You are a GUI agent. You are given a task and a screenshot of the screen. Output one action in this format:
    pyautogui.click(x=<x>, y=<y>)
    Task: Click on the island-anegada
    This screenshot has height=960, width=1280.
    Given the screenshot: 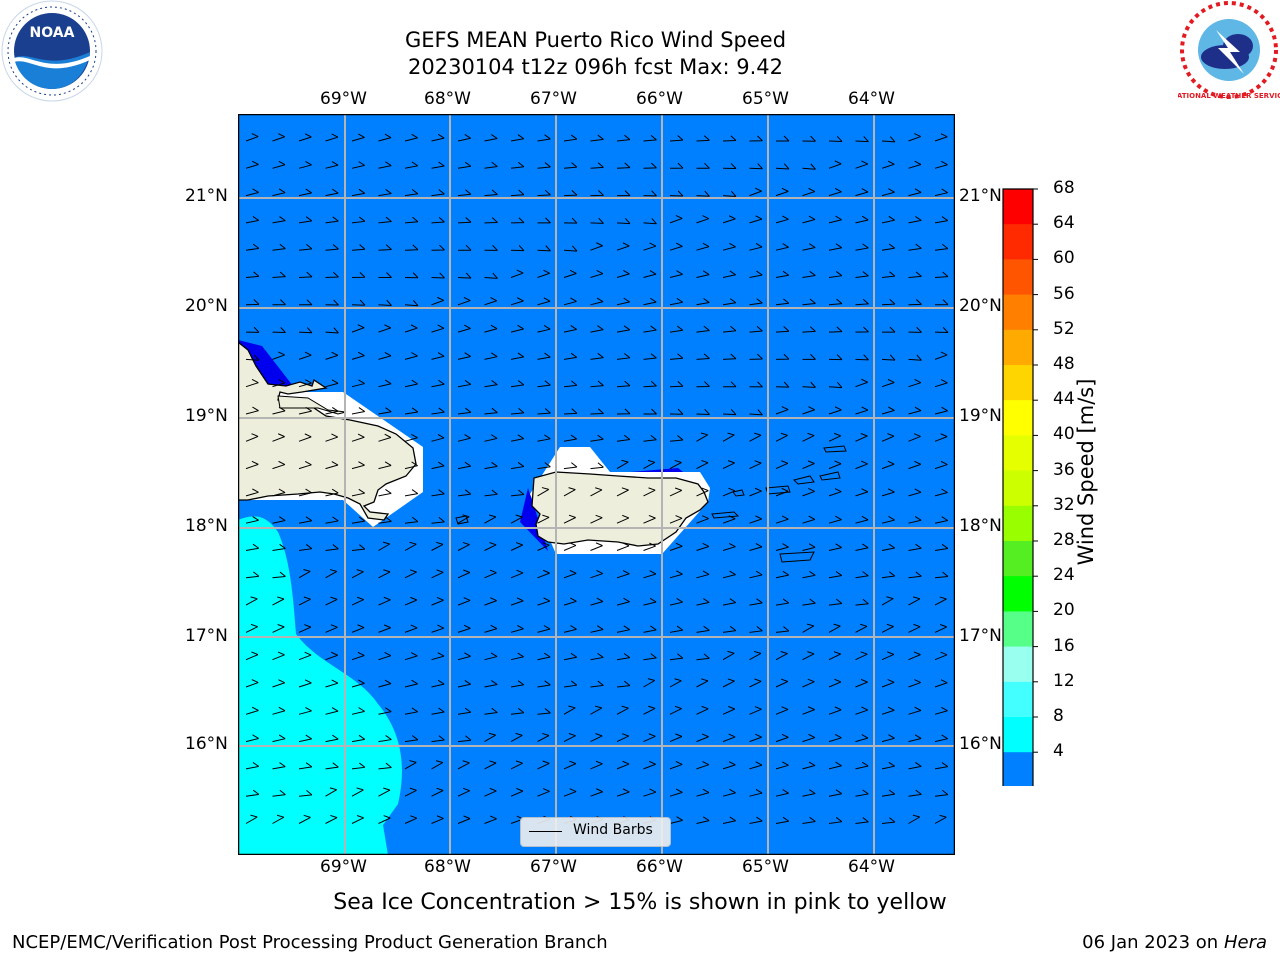 What is the action you would take?
    pyautogui.click(x=835, y=449)
    